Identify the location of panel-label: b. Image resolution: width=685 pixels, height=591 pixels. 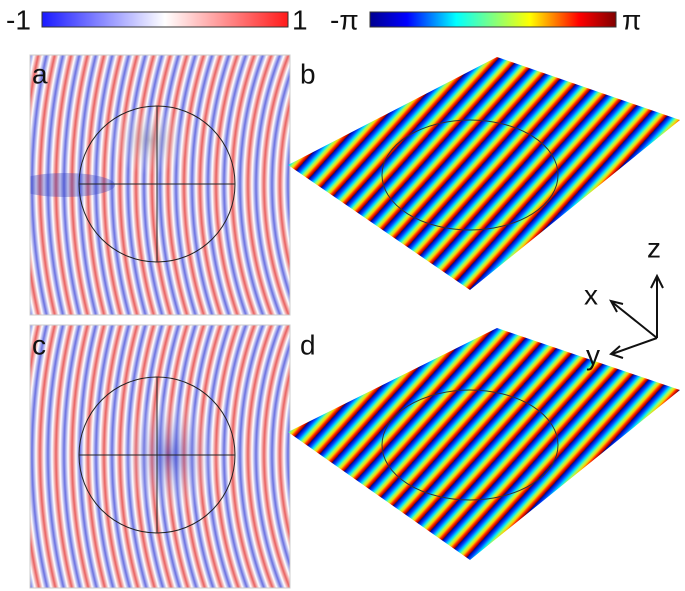
(308, 73).